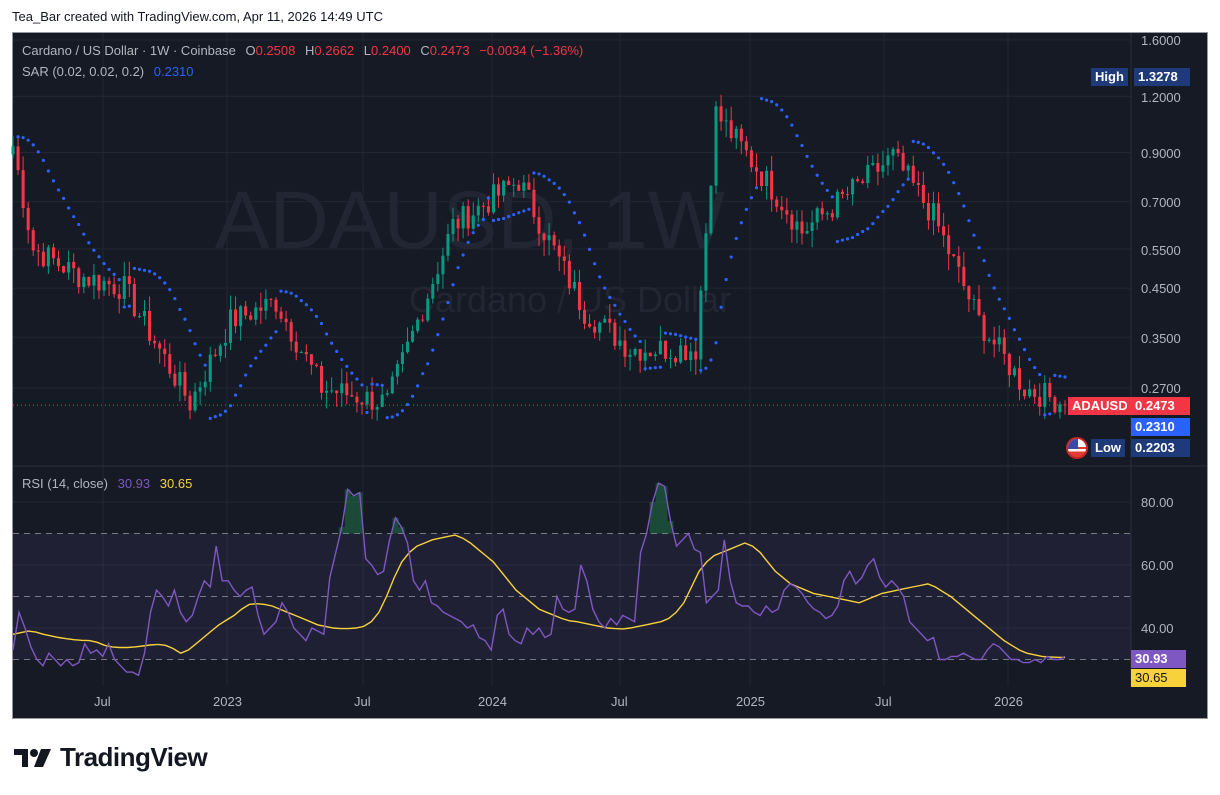 The image size is (1220, 795). Describe the element at coordinates (1157, 502) in the screenshot. I see `rsi-axis-label: 80.00` at that location.